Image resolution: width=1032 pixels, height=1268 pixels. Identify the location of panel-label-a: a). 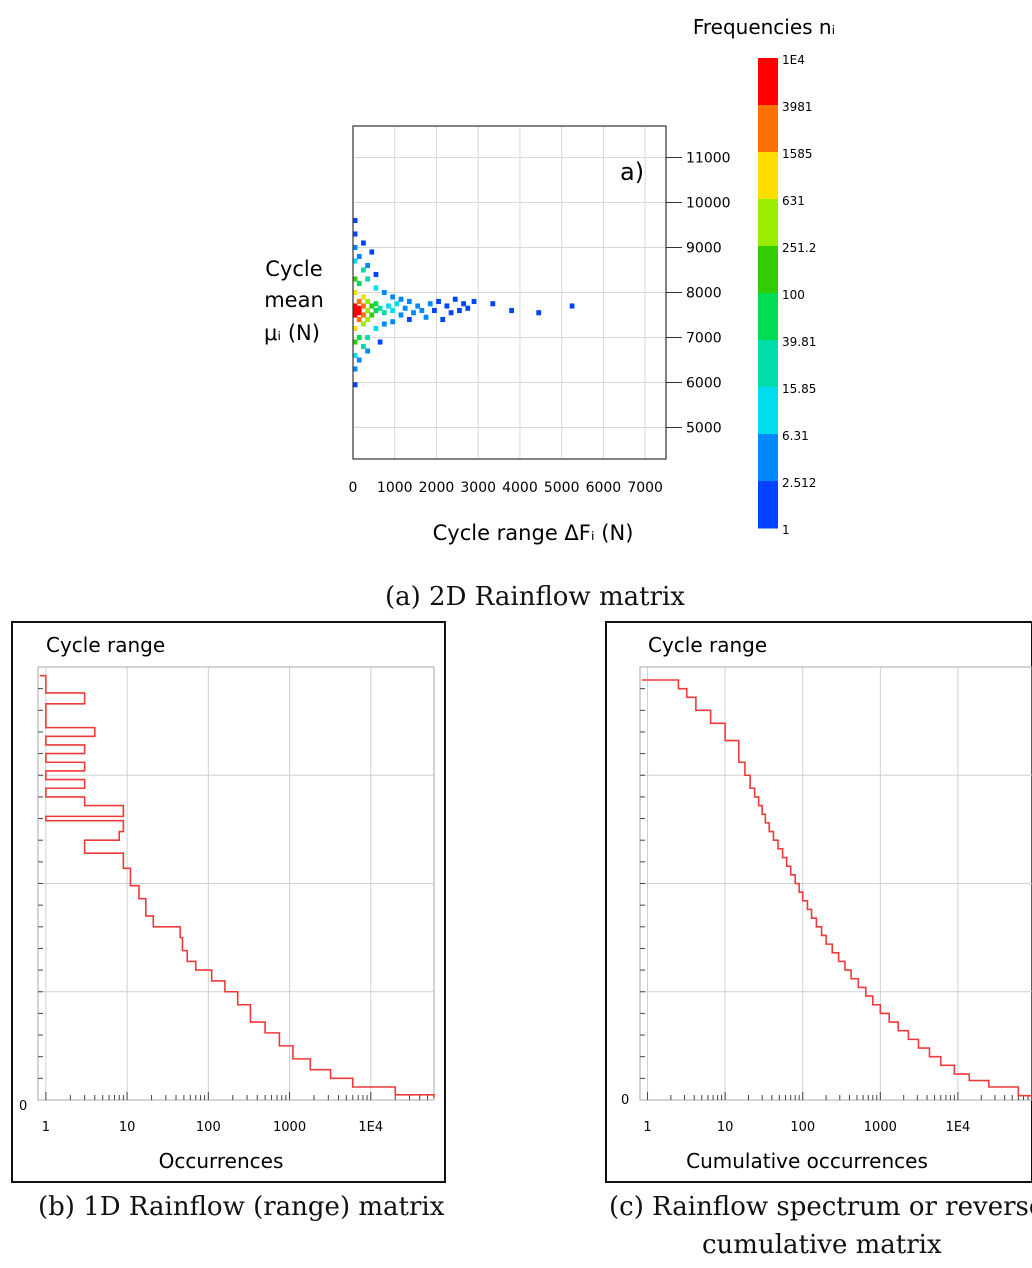
(632, 172).